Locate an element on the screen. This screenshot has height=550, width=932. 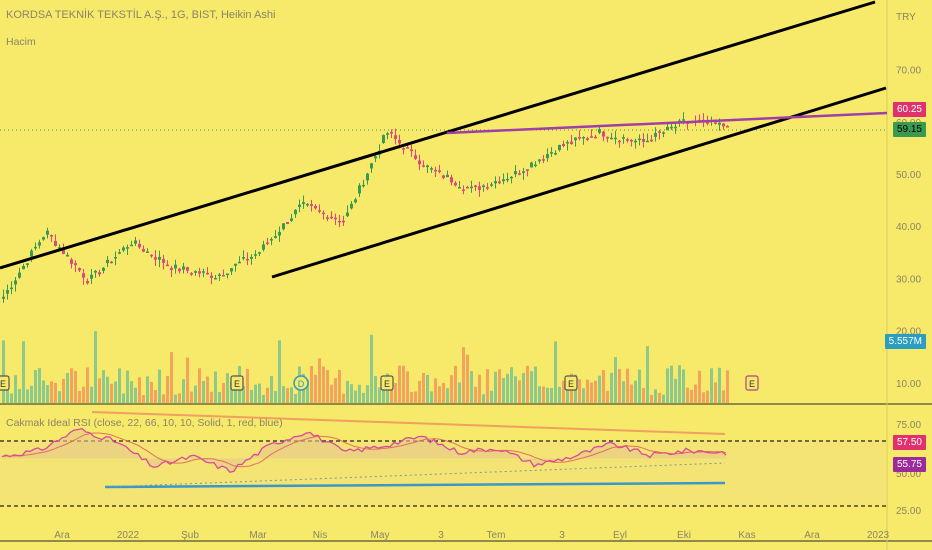
time-tick-label: 2022 is located at coordinates (128, 535).